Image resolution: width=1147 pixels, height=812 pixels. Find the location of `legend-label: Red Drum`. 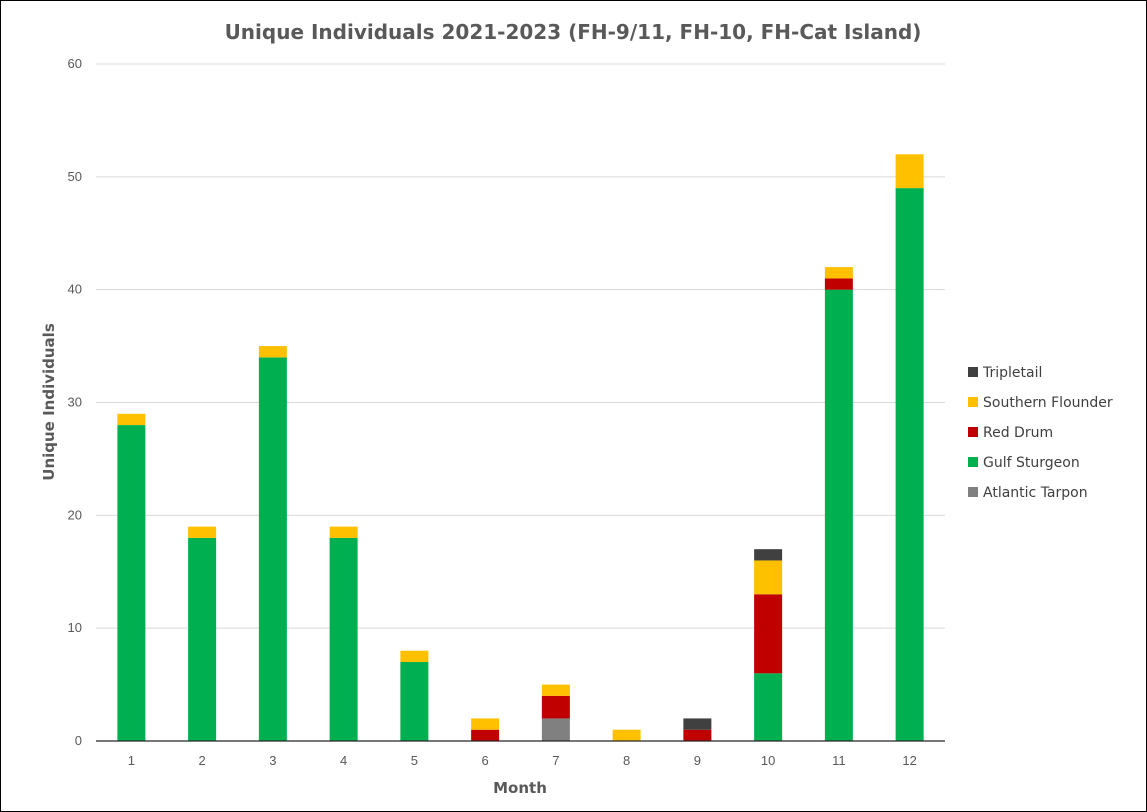

legend-label: Red Drum is located at coordinates (1018, 433).